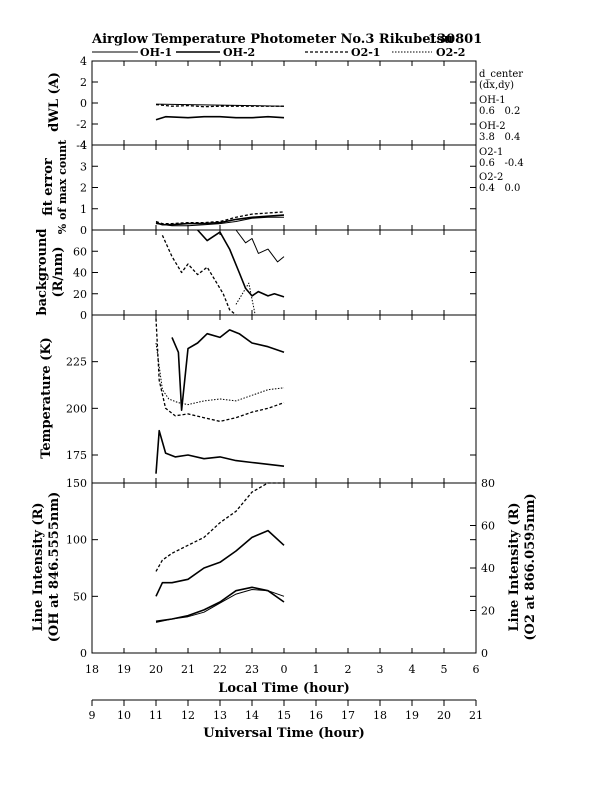  Describe the element at coordinates (76, 408) in the screenshot. I see `ytick-label: 200` at that location.